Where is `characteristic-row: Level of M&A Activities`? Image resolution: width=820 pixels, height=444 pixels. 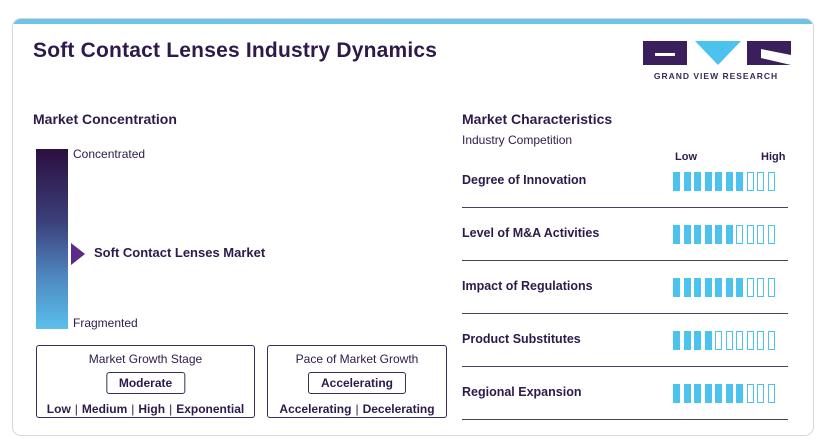 characteristic-row: Level of M&A Activities is located at coordinates (625, 234).